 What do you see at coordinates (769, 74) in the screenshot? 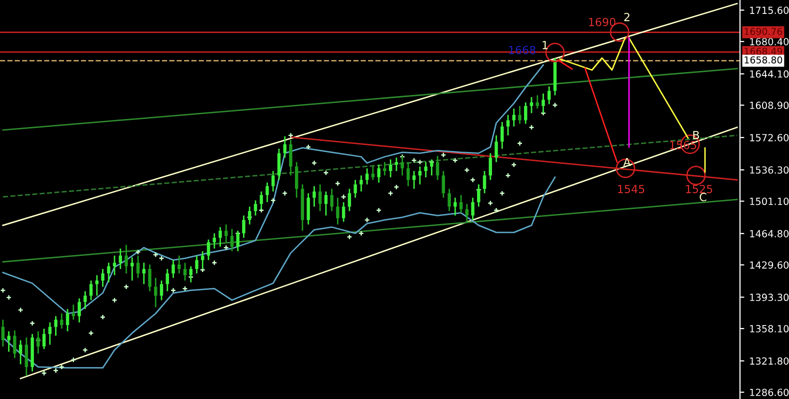
I see `y-tick-label: 1644.10` at bounding box center [769, 74].